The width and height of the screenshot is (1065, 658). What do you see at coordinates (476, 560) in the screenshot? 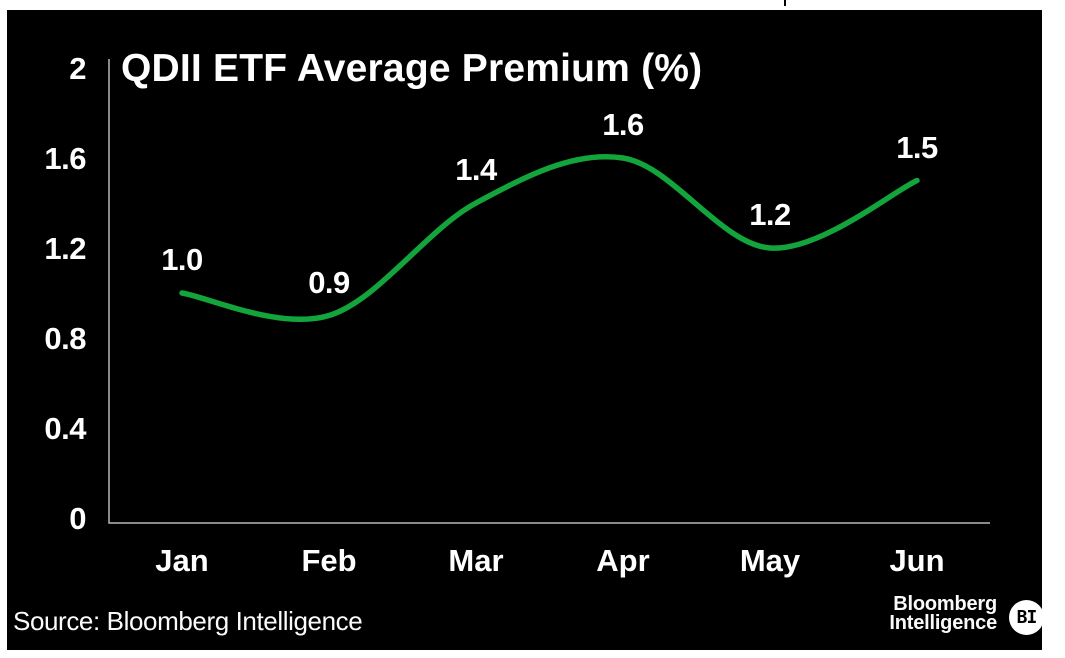
I see `x-tick-label: Mar` at bounding box center [476, 560].